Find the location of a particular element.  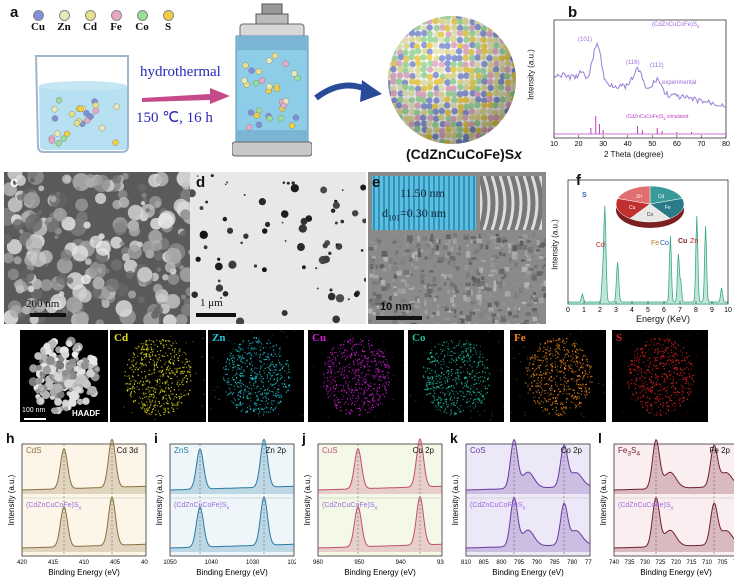

legend-item-zn: Zn is located at coordinates (64, 21).